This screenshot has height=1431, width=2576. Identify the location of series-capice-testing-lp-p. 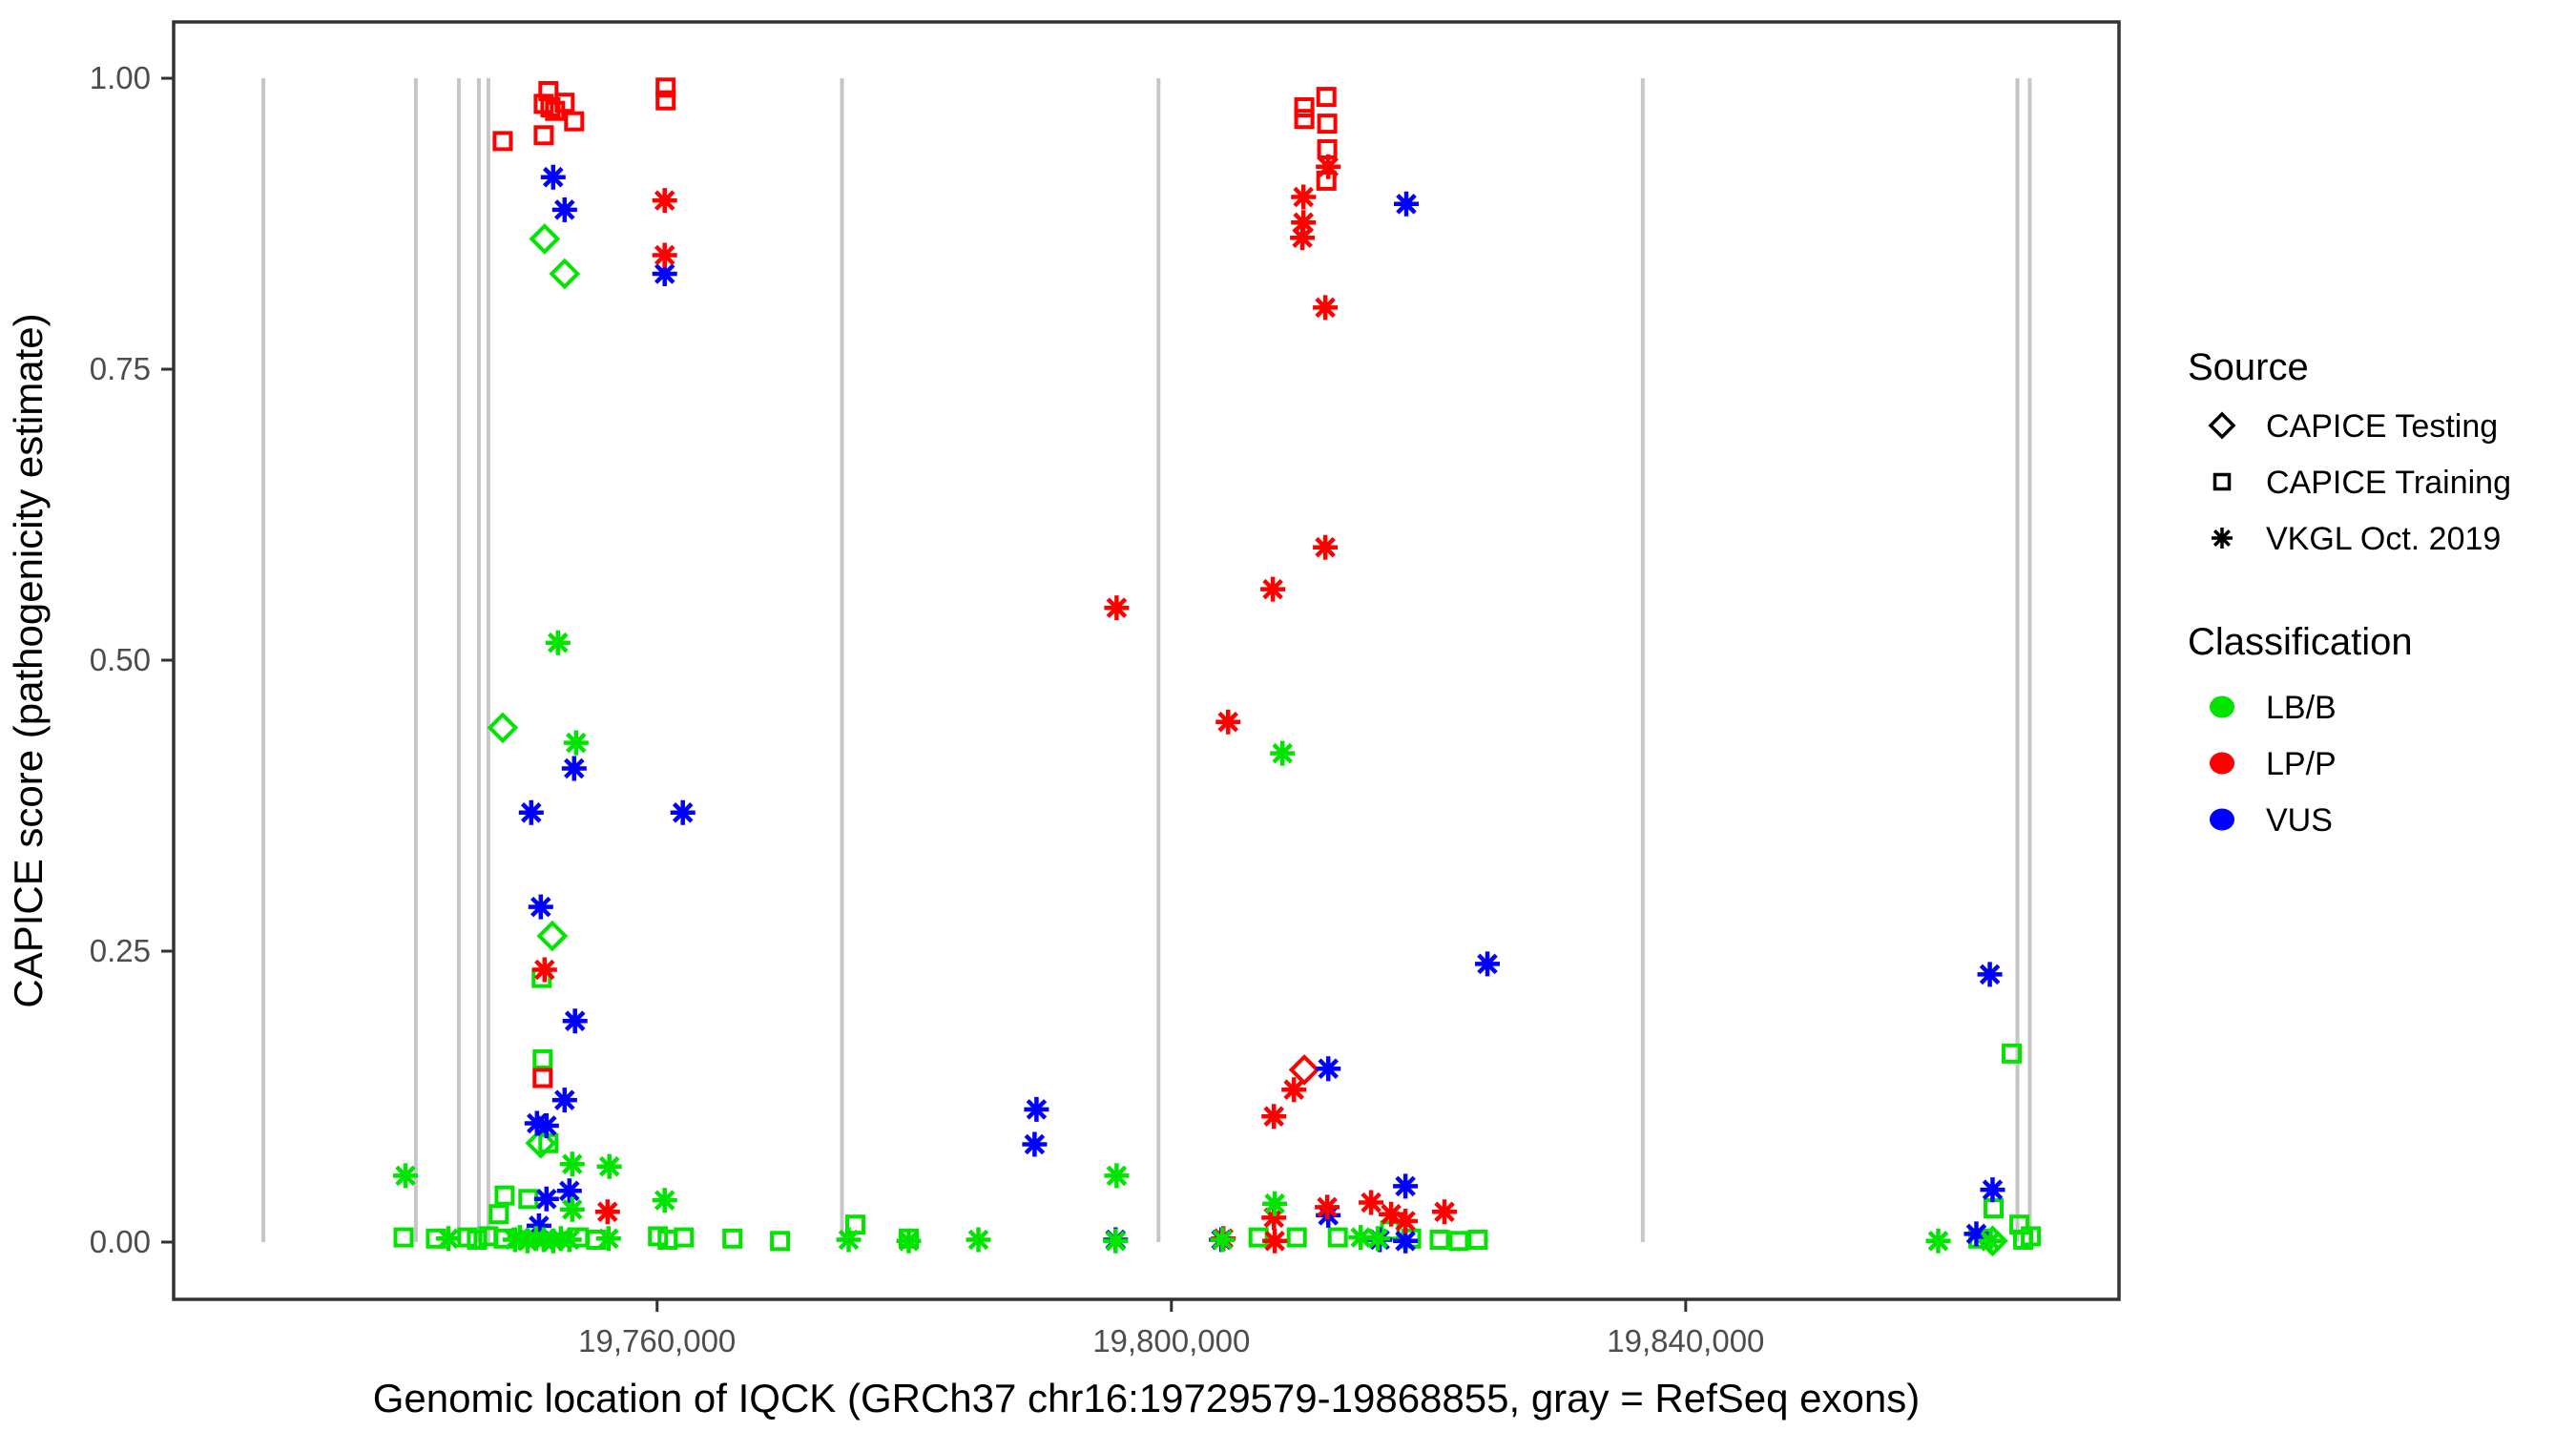
(1304, 1070).